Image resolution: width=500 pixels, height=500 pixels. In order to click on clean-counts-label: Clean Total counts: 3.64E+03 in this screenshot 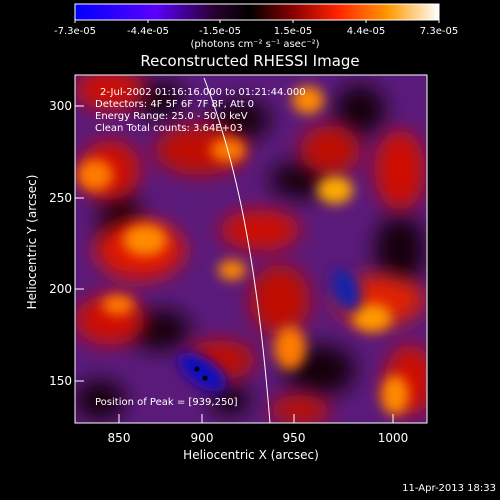, I will do `click(169, 128)`.